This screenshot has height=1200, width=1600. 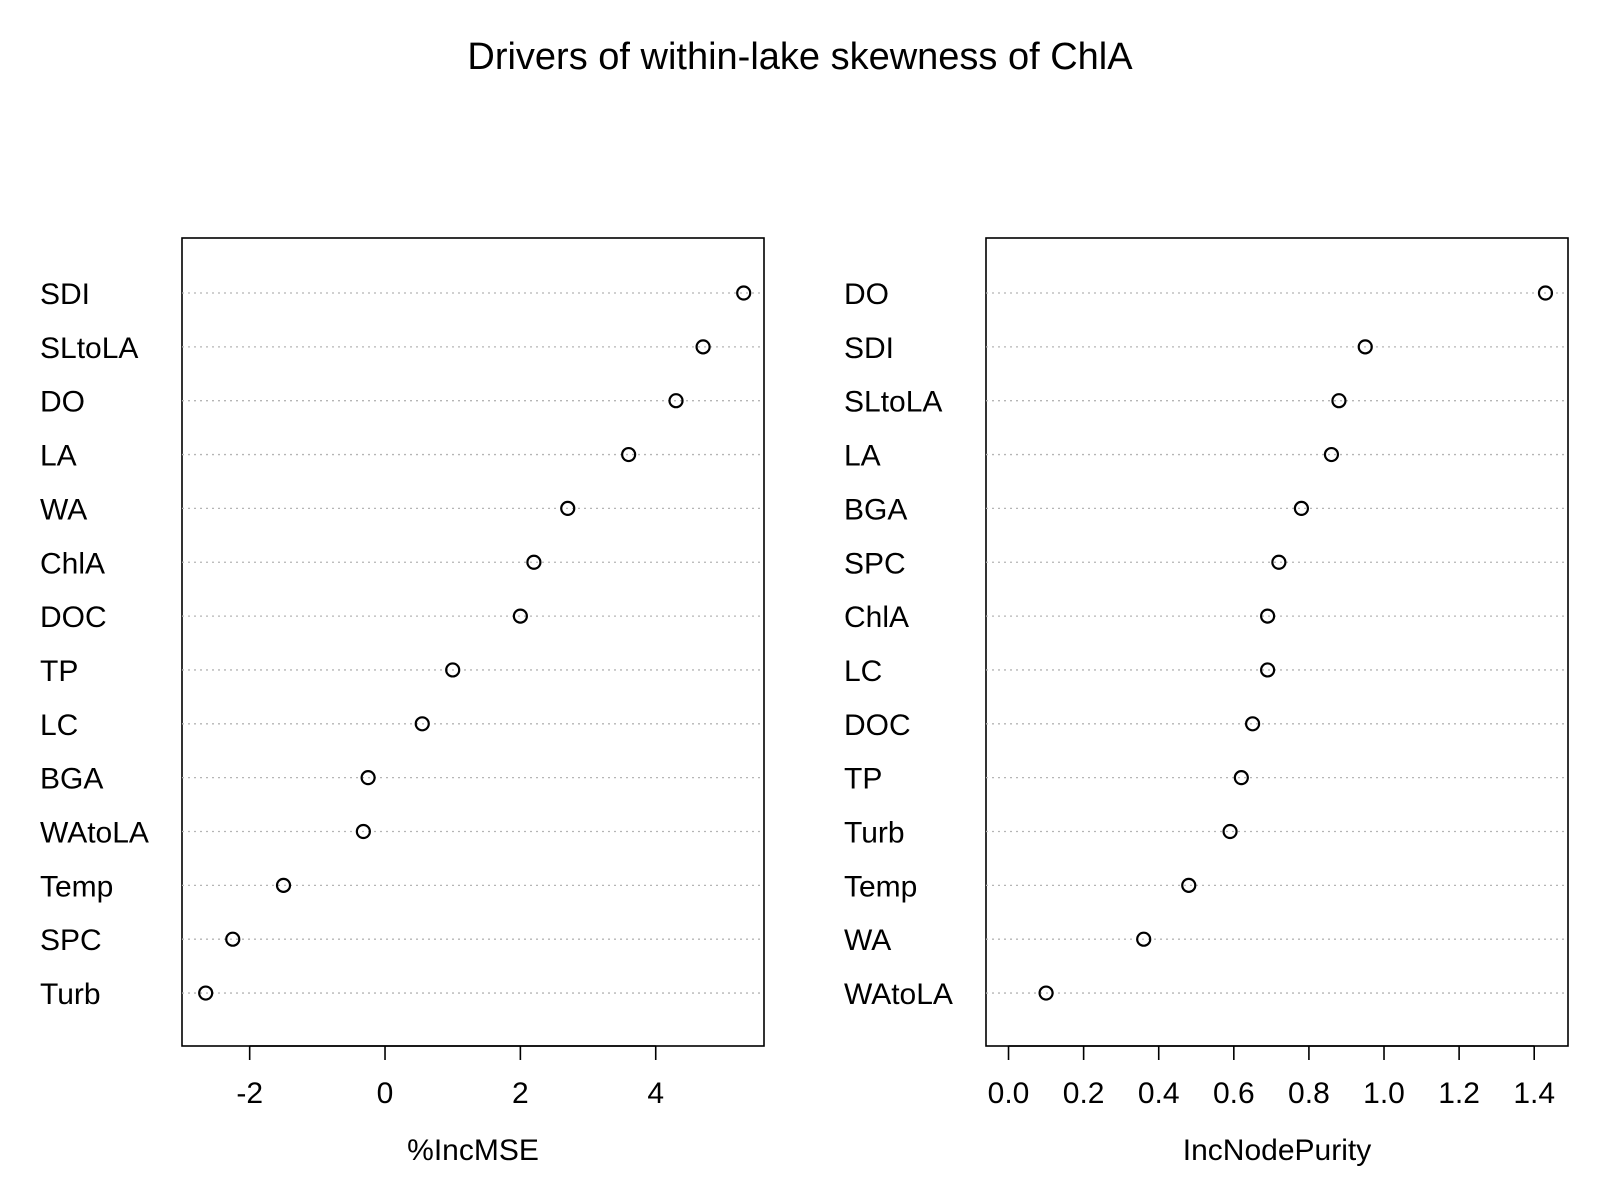 I want to click on chart-title: Drivers of within-lake skewness of ChlA, so click(x=800, y=57).